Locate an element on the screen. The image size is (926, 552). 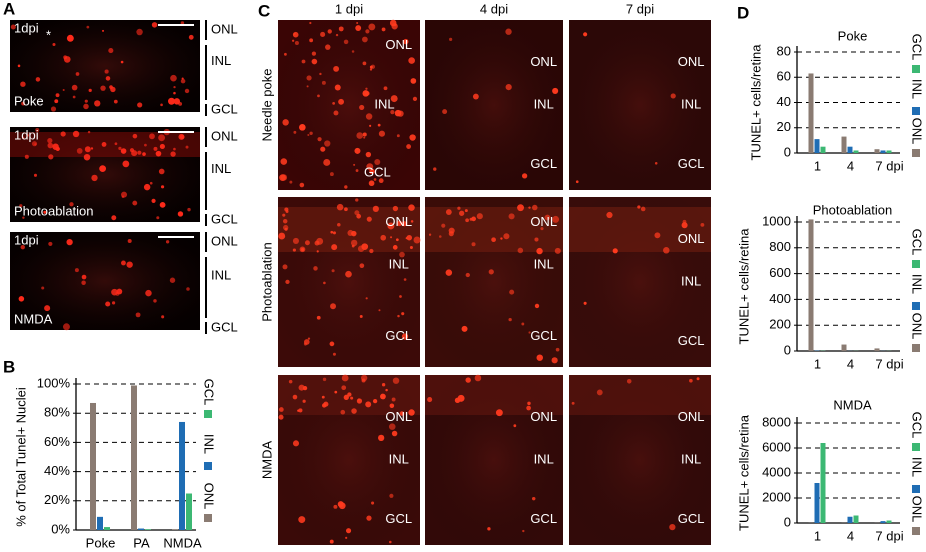
y-tick-label: 20% is located at coordinates (57, 499).